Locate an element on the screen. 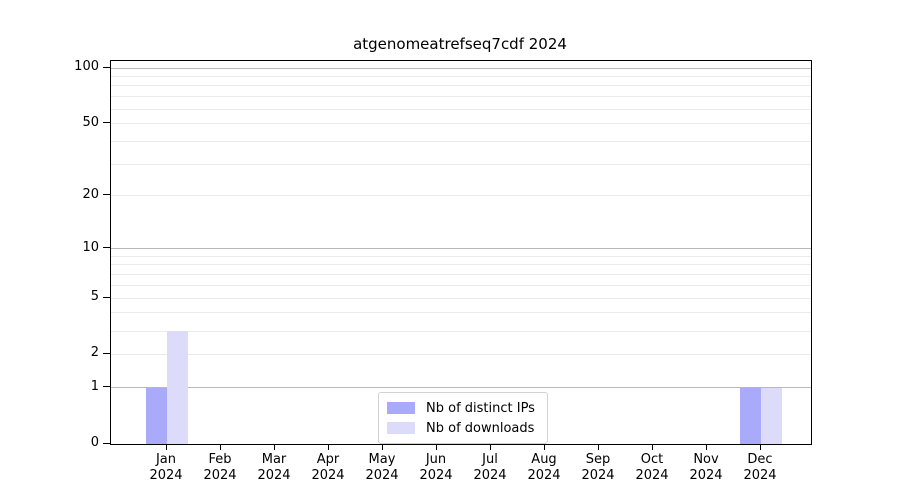 The width and height of the screenshot is (900, 500). legend-label: Nb of downloads is located at coordinates (480, 428).